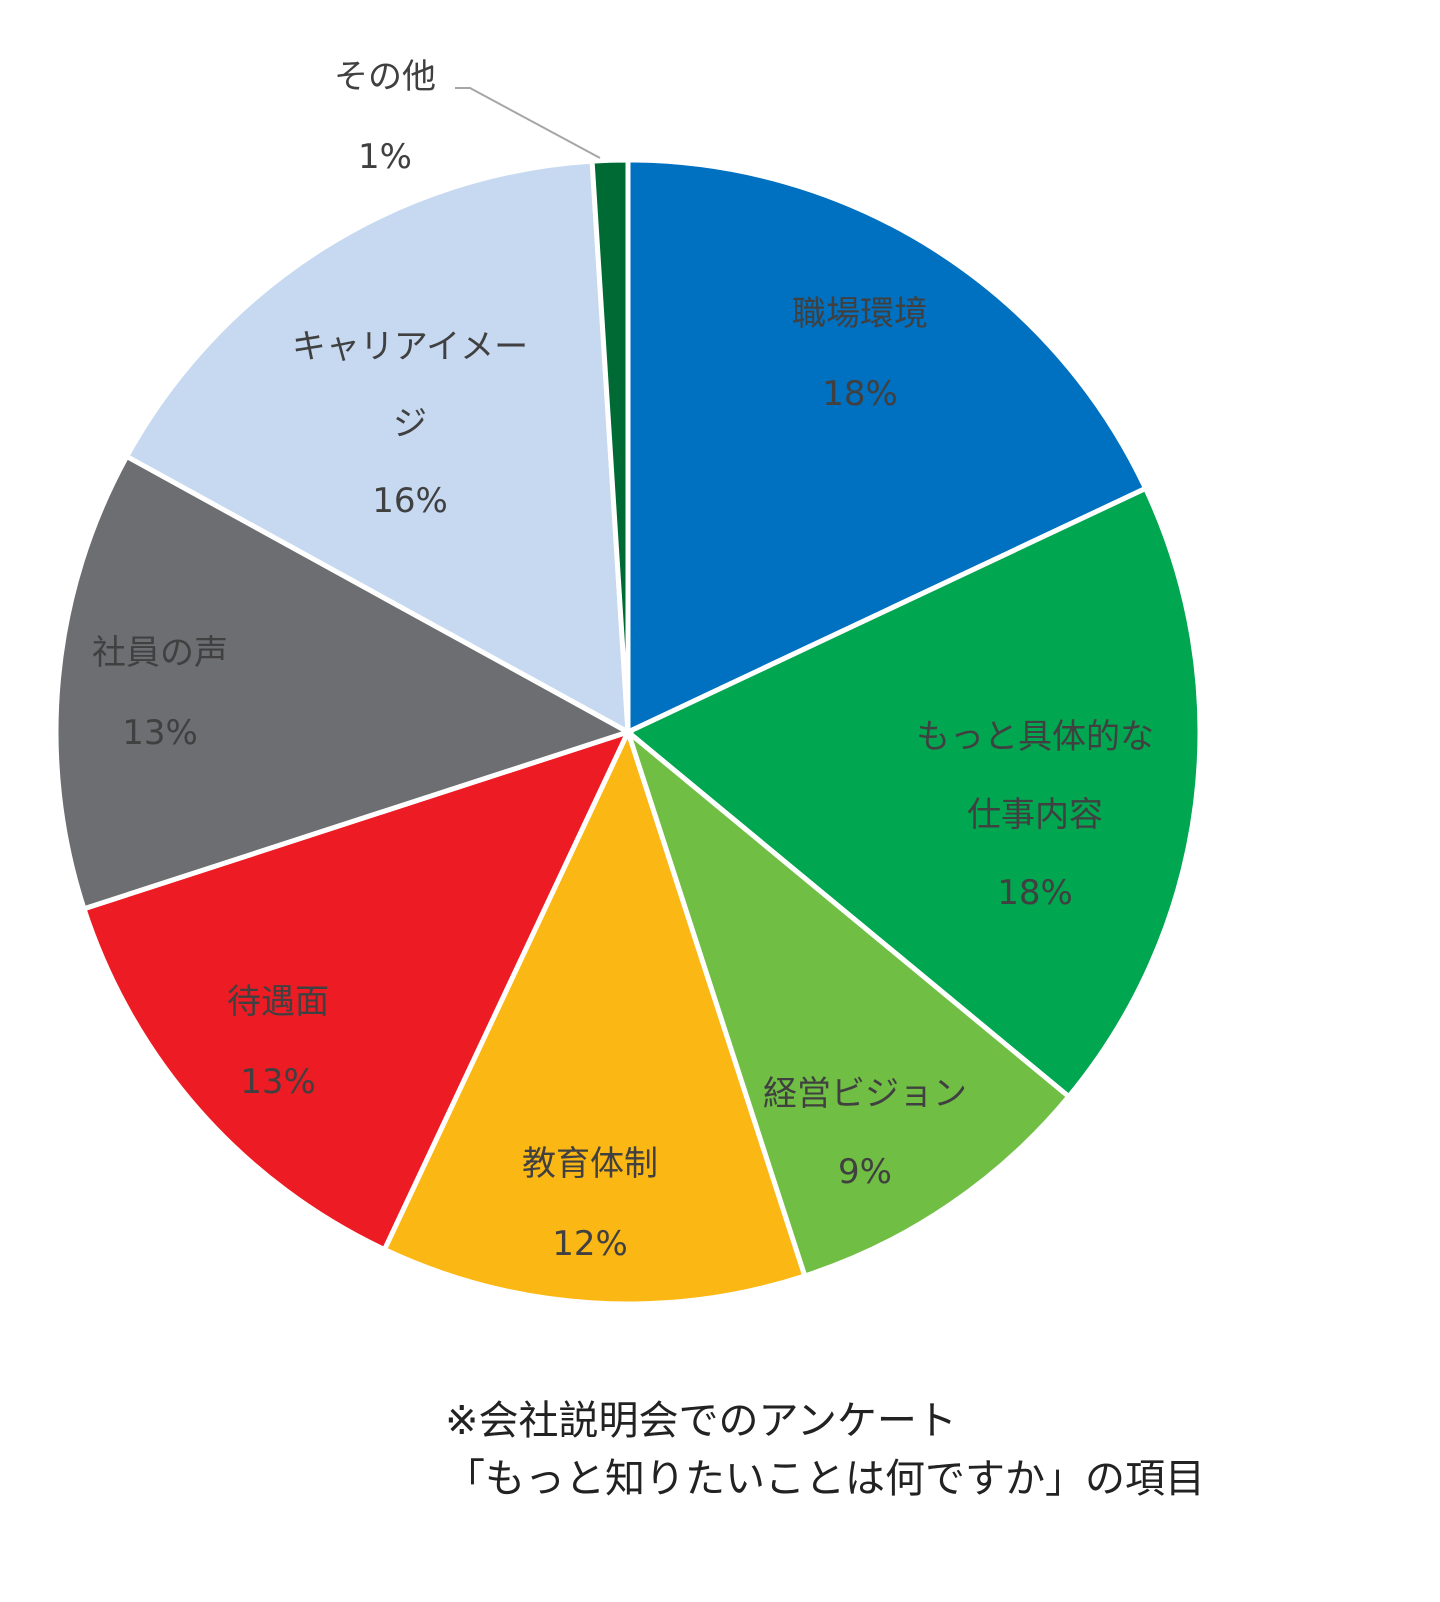 Image resolution: width=1440 pixels, height=1602 pixels. What do you see at coordinates (278, 1082) in the screenshot?
I see `slice-value-label-4: 13%` at bounding box center [278, 1082].